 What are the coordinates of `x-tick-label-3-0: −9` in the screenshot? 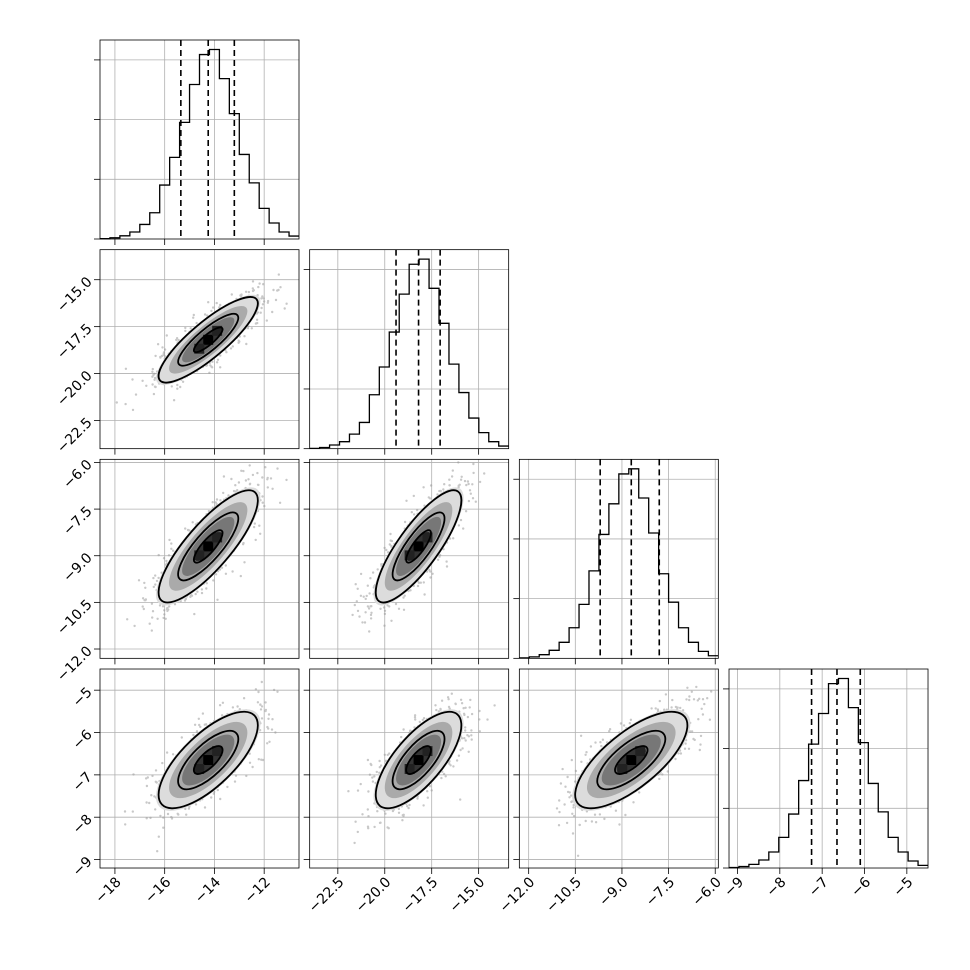 It's located at (734, 887).